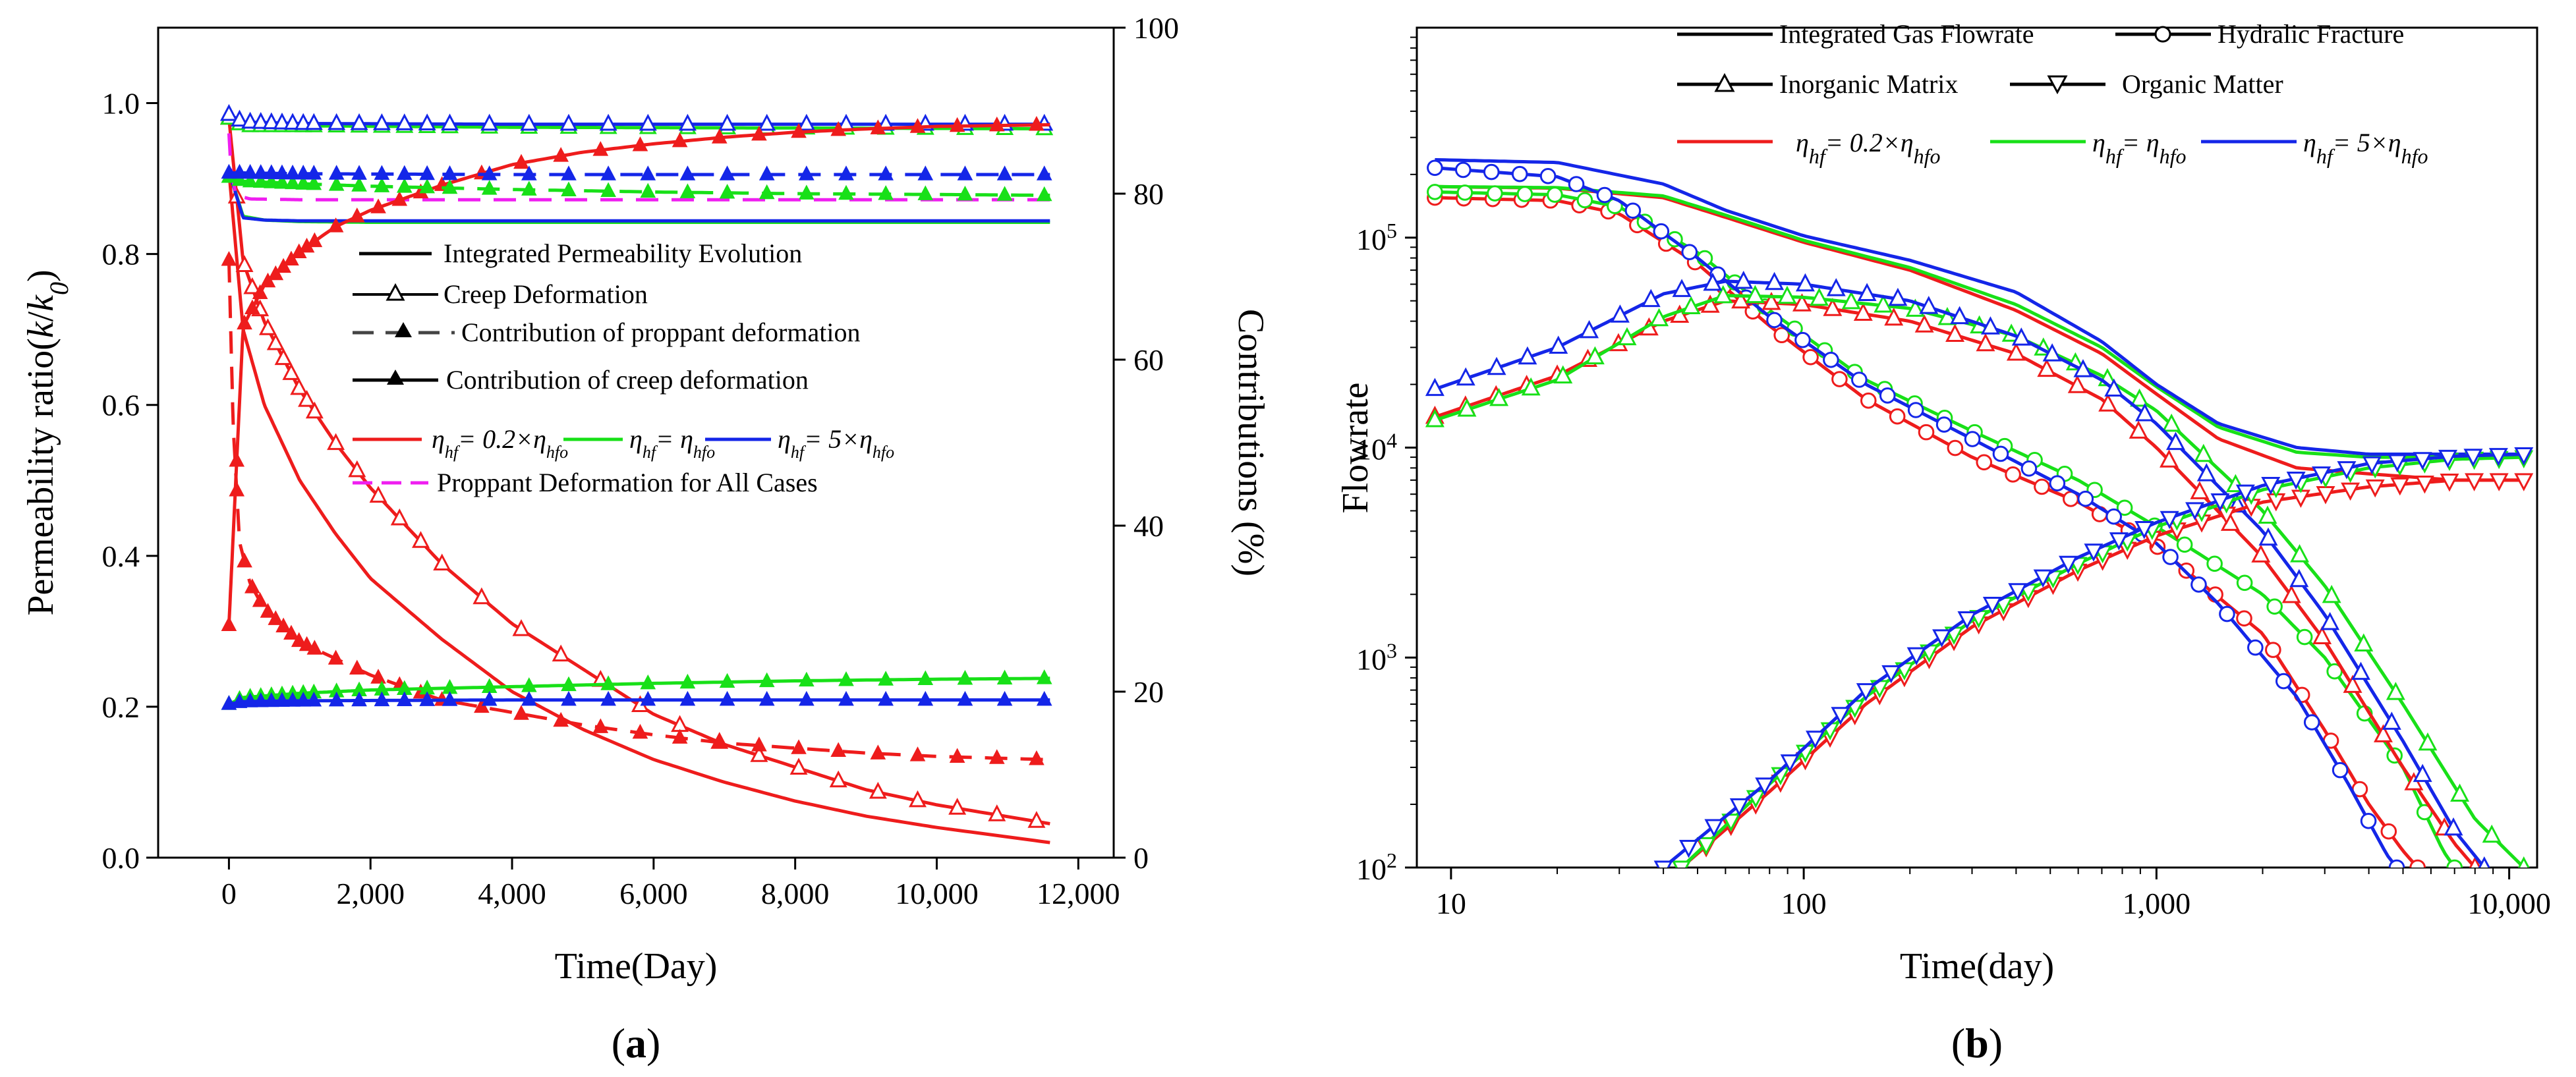 This screenshot has height=1077, width=2576. What do you see at coordinates (121, 254) in the screenshot?
I see `y-tick-label: 0.8` at bounding box center [121, 254].